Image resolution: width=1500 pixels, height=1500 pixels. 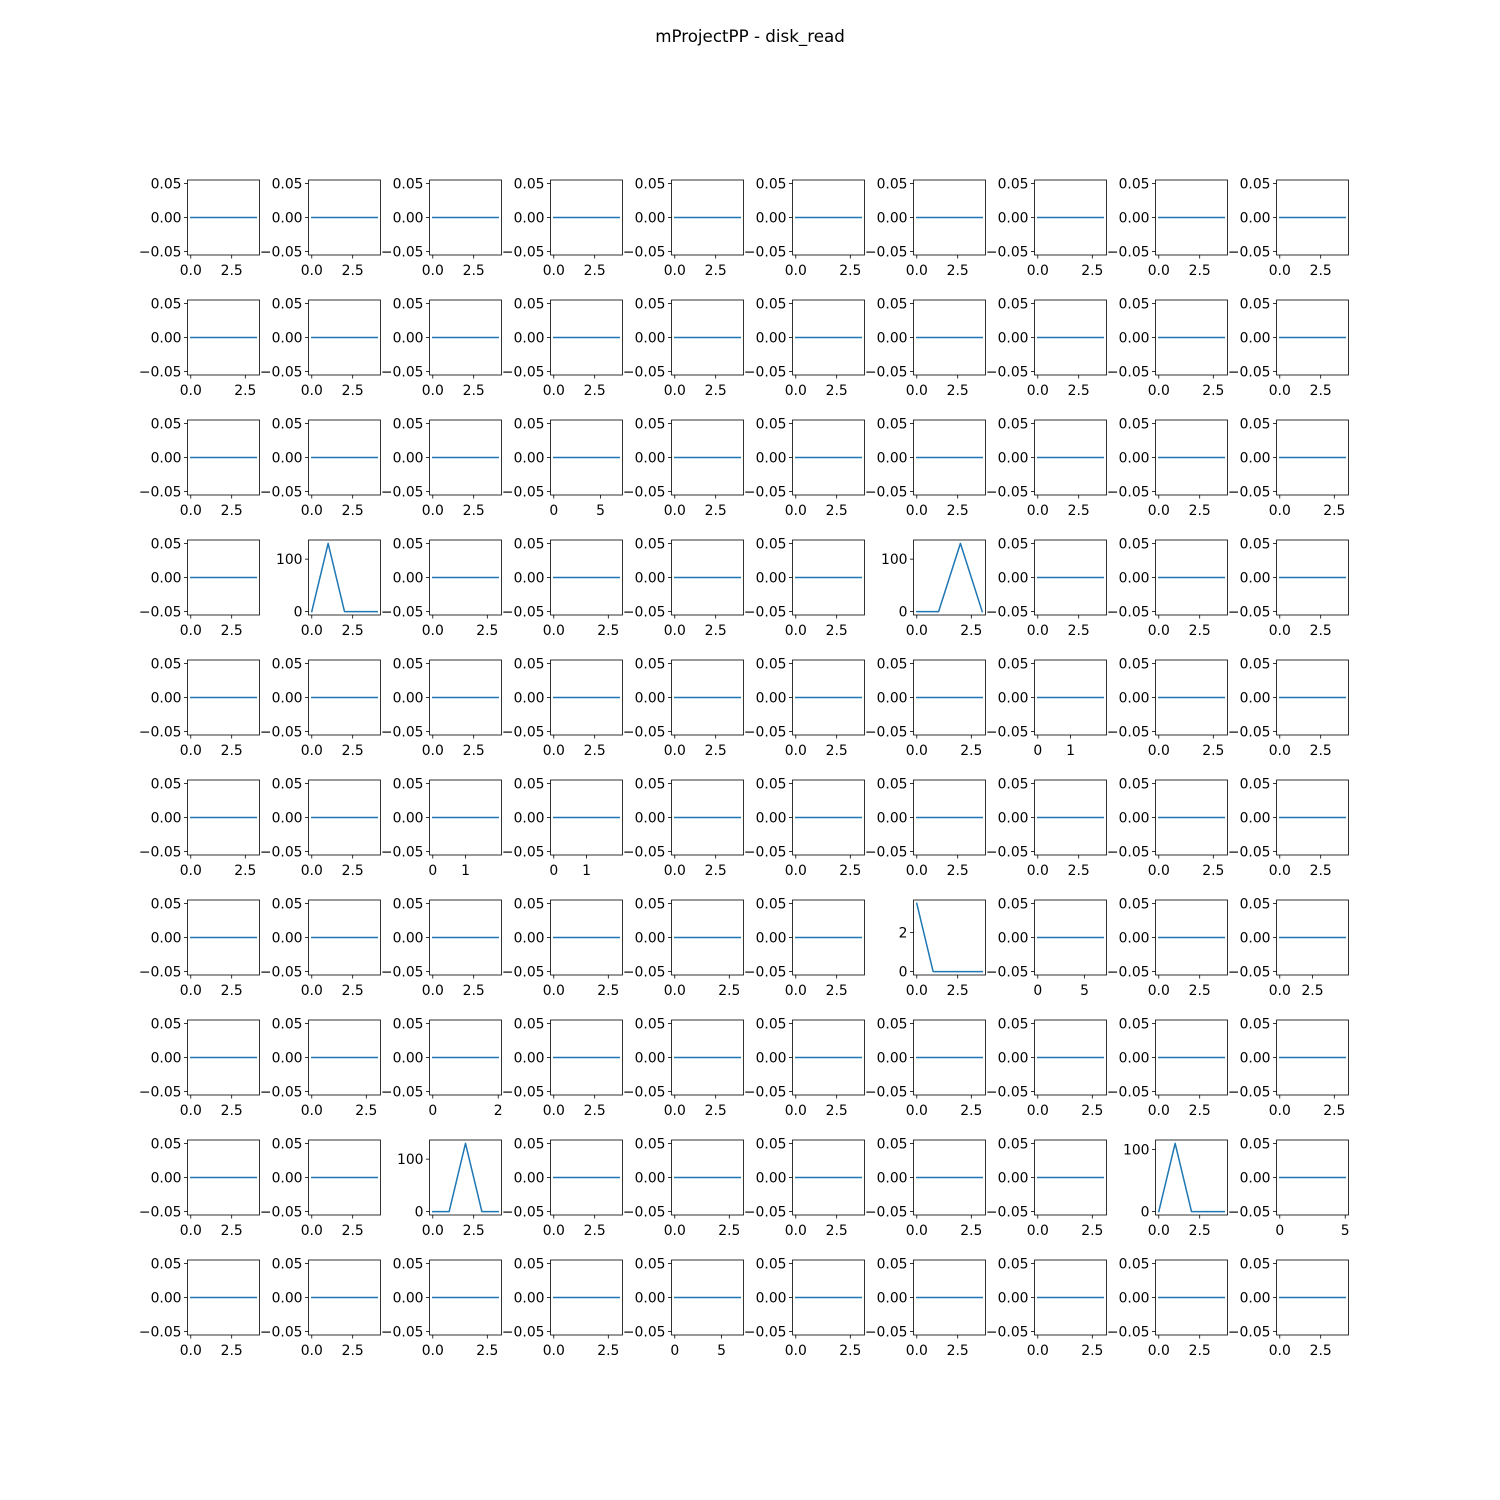 What do you see at coordinates (199, 467) in the screenshot?
I see `subplot-21: −0.05 0.00 0.05 0.0 2.5` at bounding box center [199, 467].